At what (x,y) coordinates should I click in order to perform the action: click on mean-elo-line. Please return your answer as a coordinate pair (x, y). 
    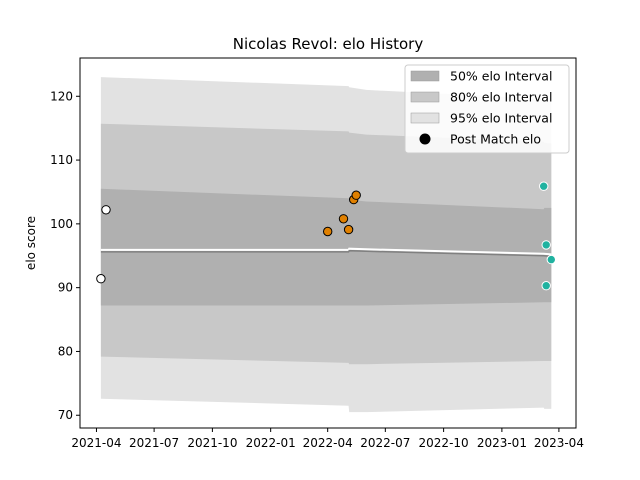
    Looking at the image, I should click on (326, 252).